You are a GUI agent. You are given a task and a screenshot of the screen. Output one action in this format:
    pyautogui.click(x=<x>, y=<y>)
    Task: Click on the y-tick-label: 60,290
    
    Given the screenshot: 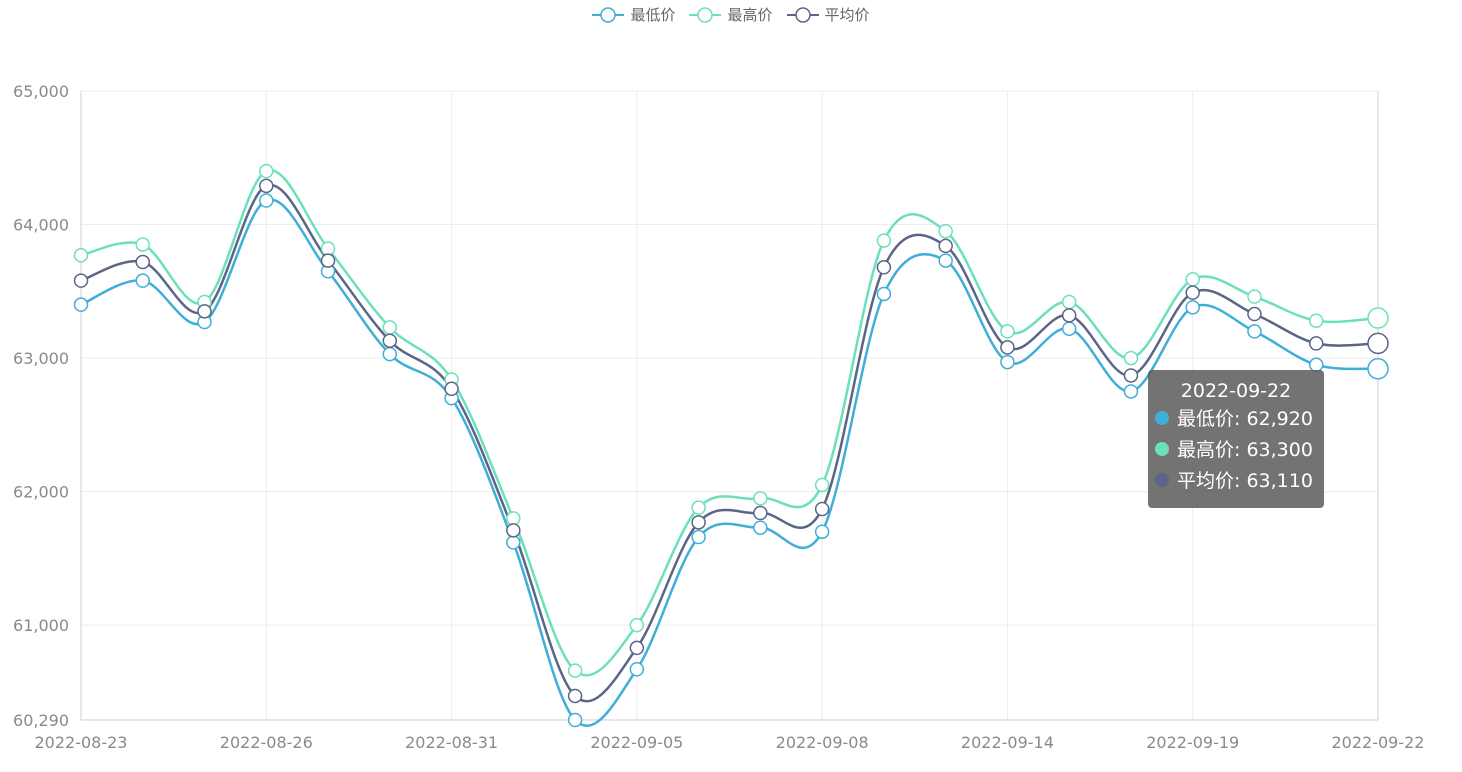 What is the action you would take?
    pyautogui.click(x=41, y=720)
    